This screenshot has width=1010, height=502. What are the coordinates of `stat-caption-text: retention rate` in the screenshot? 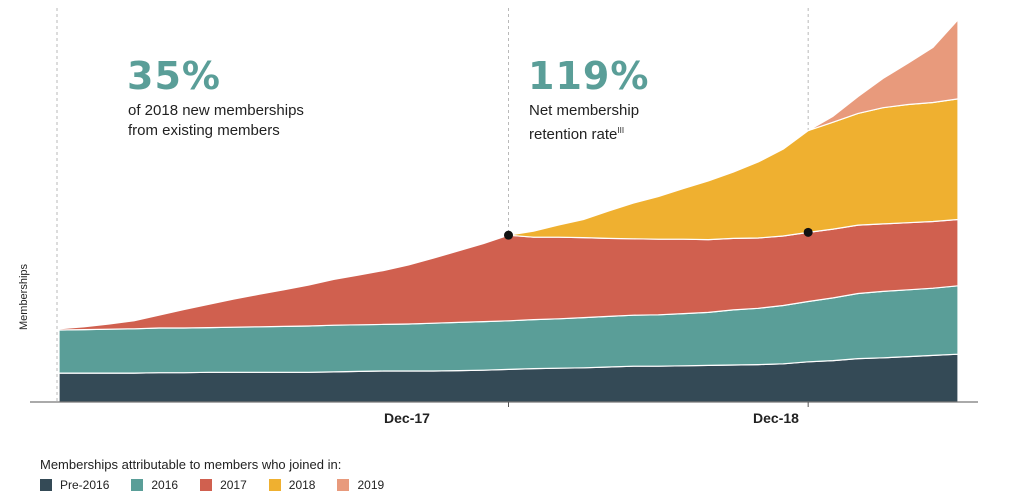 It's located at (573, 134).